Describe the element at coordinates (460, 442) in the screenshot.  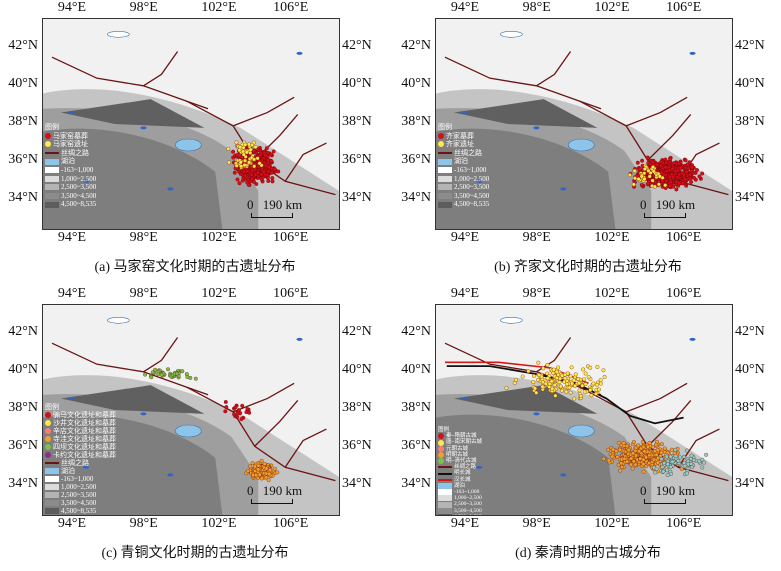
I see `legend-item: 唐~南宋朝古城` at that location.